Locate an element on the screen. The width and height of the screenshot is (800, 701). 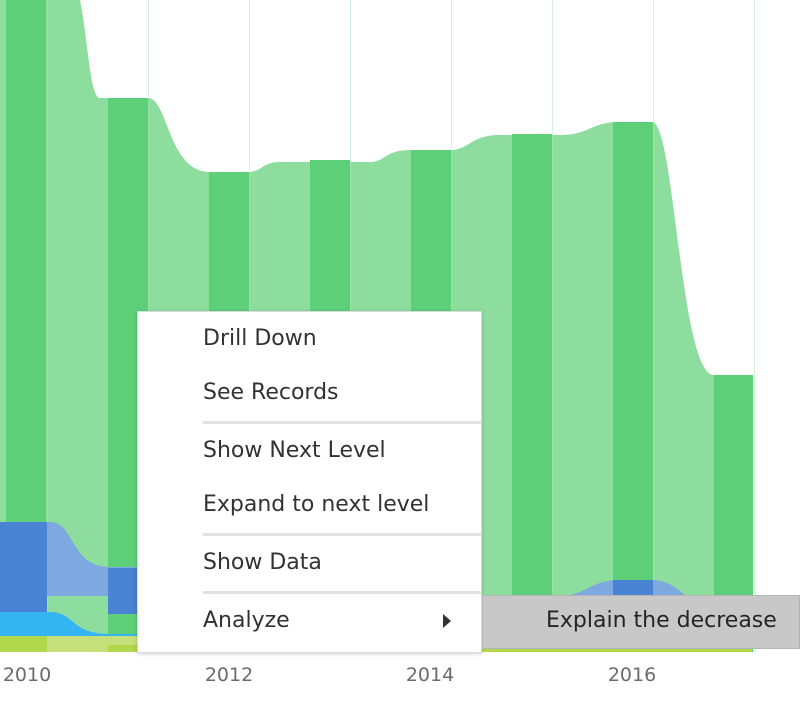
menu-item-label: Explain the decrease is located at coordinates (661, 620).